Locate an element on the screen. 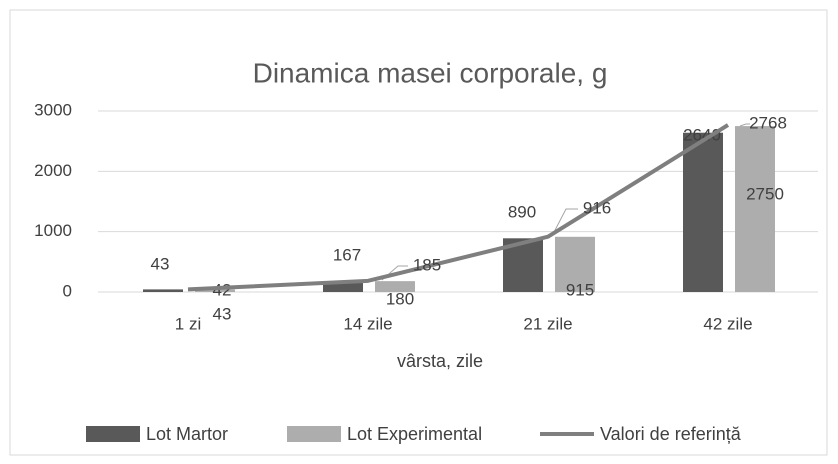 This screenshot has width=838, height=464. data-label: 2640 is located at coordinates (702, 134).